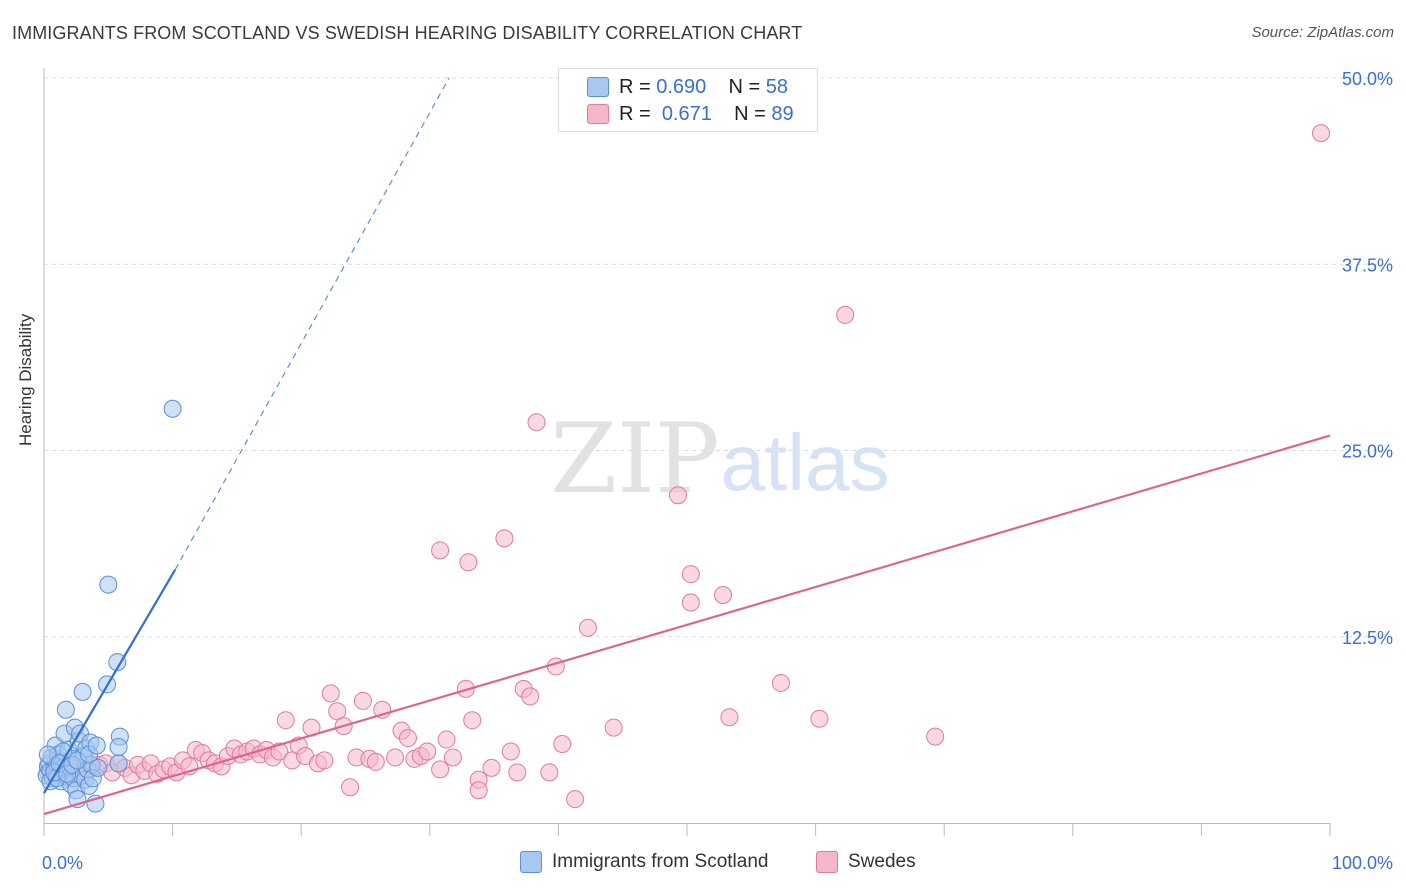  Describe the element at coordinates (531, 862) in the screenshot. I see `bottom-swatch-blue` at that location.